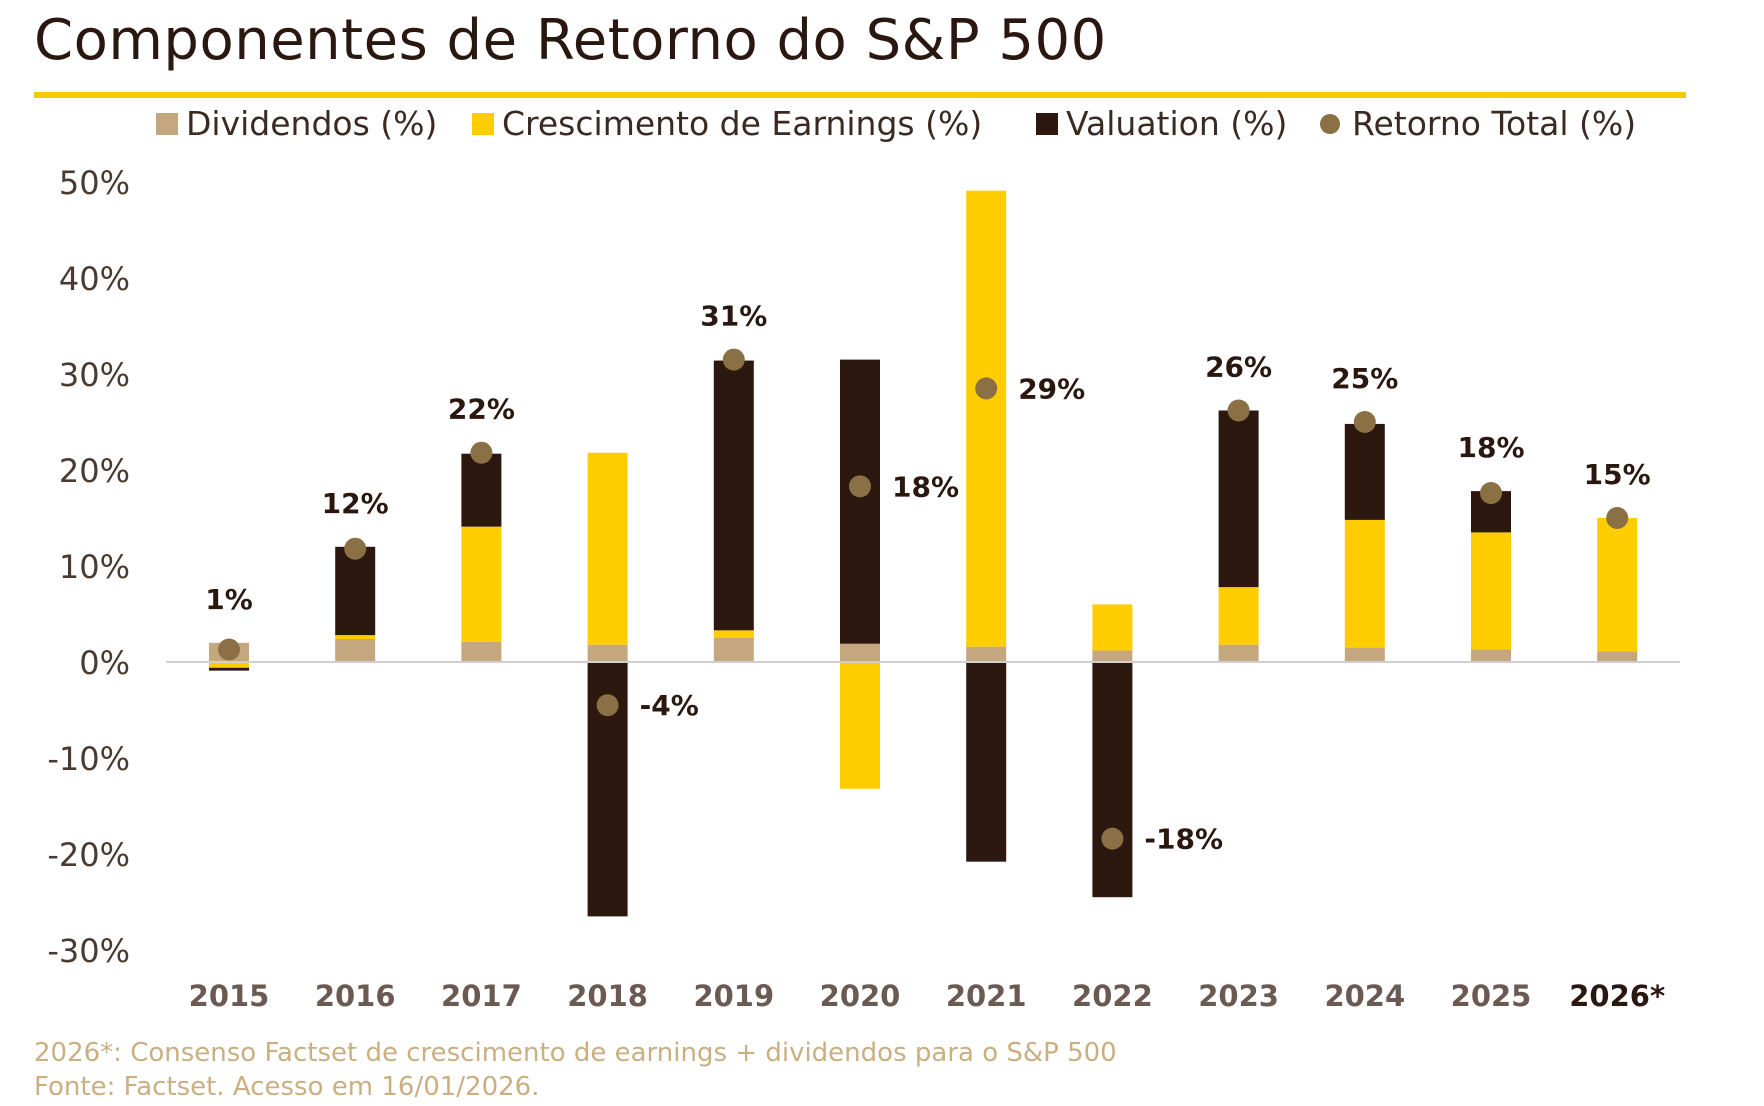 This screenshot has height=1106, width=1764. I want to click on total-return-label: 1%, so click(229, 599).